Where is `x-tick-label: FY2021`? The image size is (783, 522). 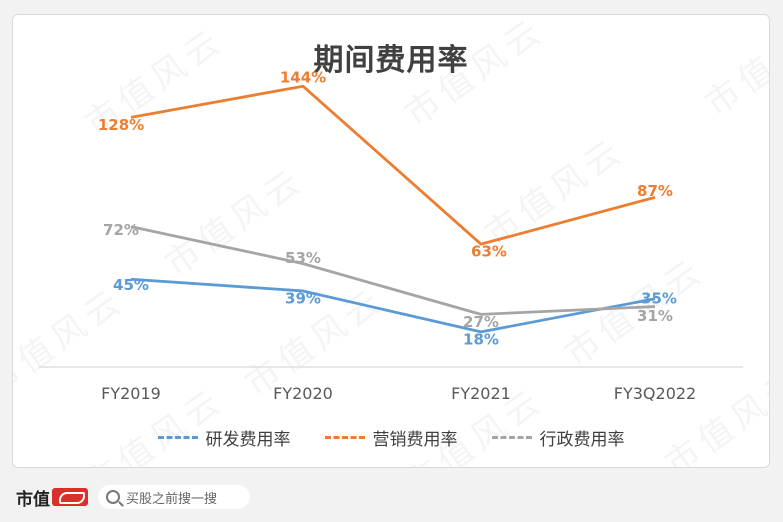 x-tick-label: FY2021 is located at coordinates (481, 393).